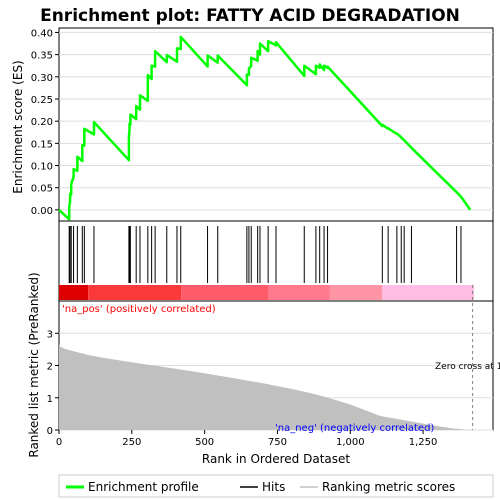  I want to click on x-tick-label: 0, so click(59, 442).